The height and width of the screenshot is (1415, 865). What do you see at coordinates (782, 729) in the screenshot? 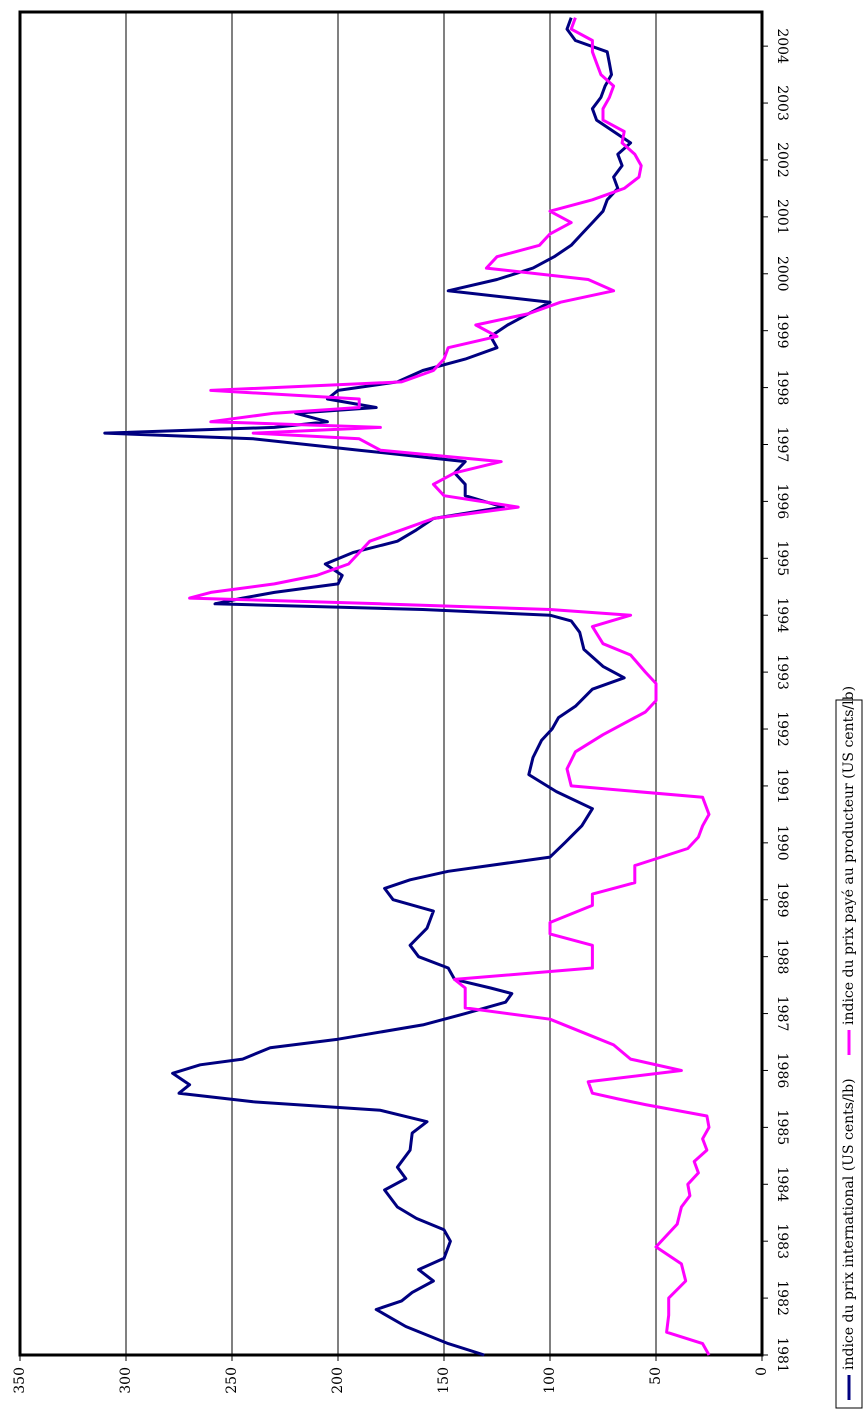
I see `x-tick-label: 1992` at bounding box center [782, 729].